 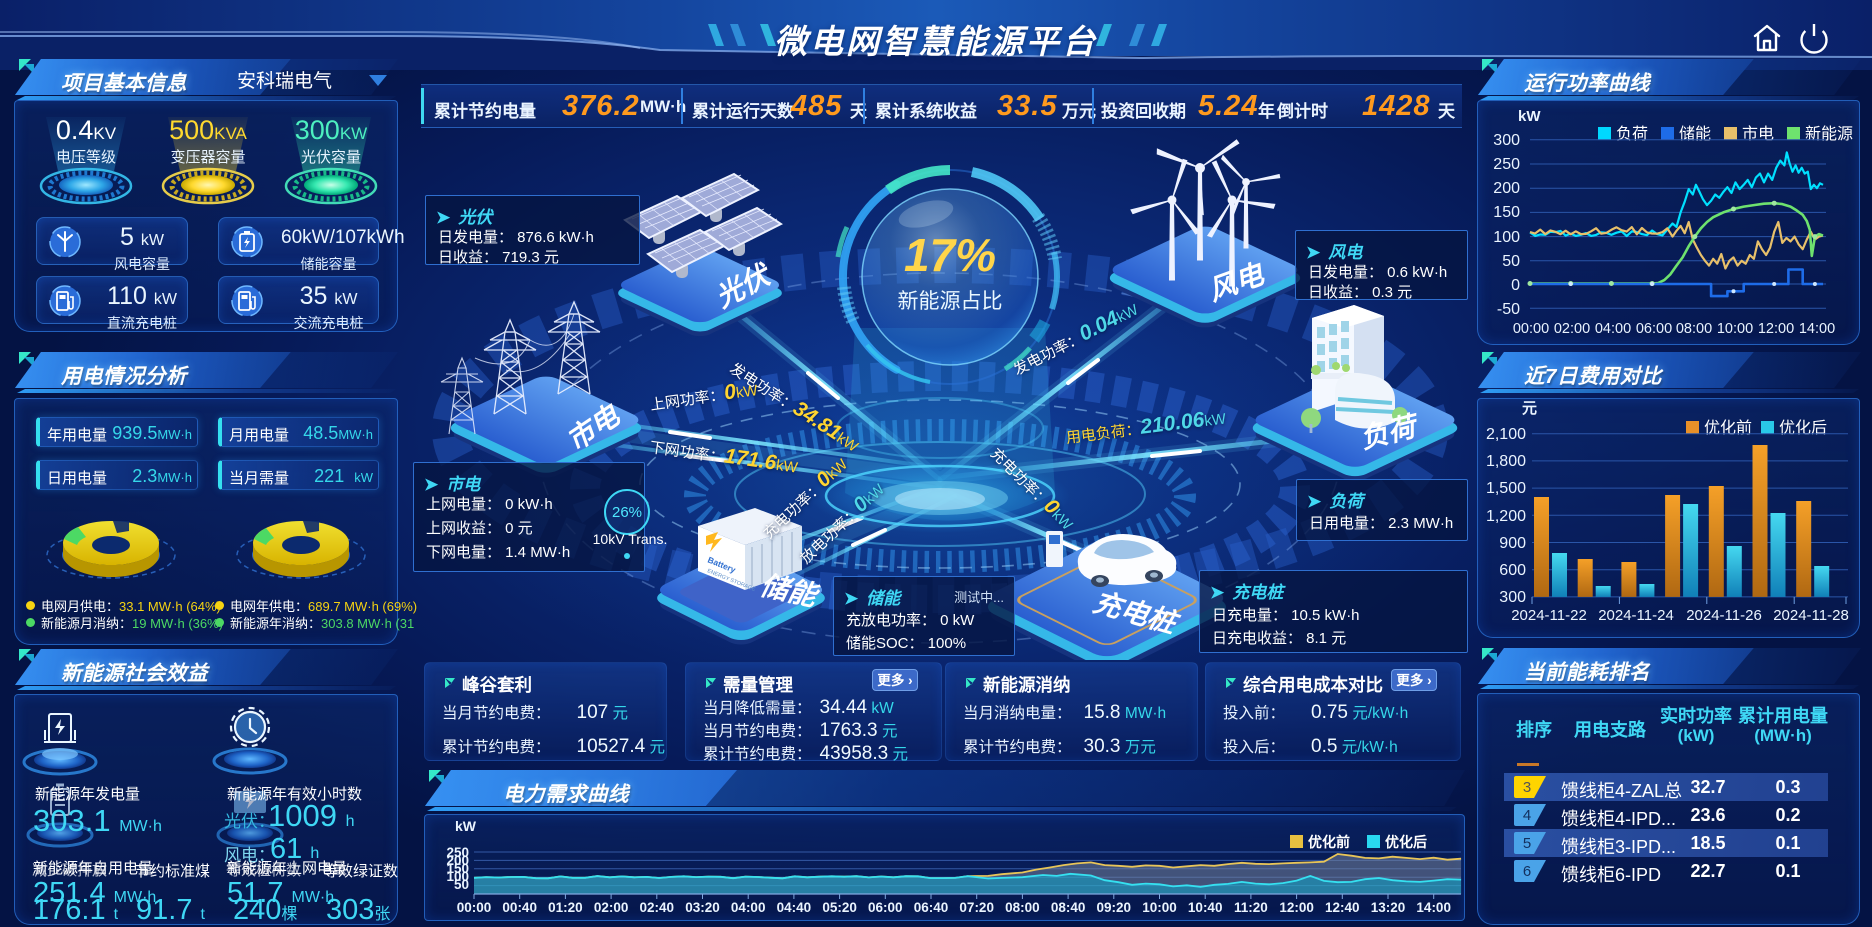 I want to click on svg-text: 1,500, so click(x=1506, y=488).